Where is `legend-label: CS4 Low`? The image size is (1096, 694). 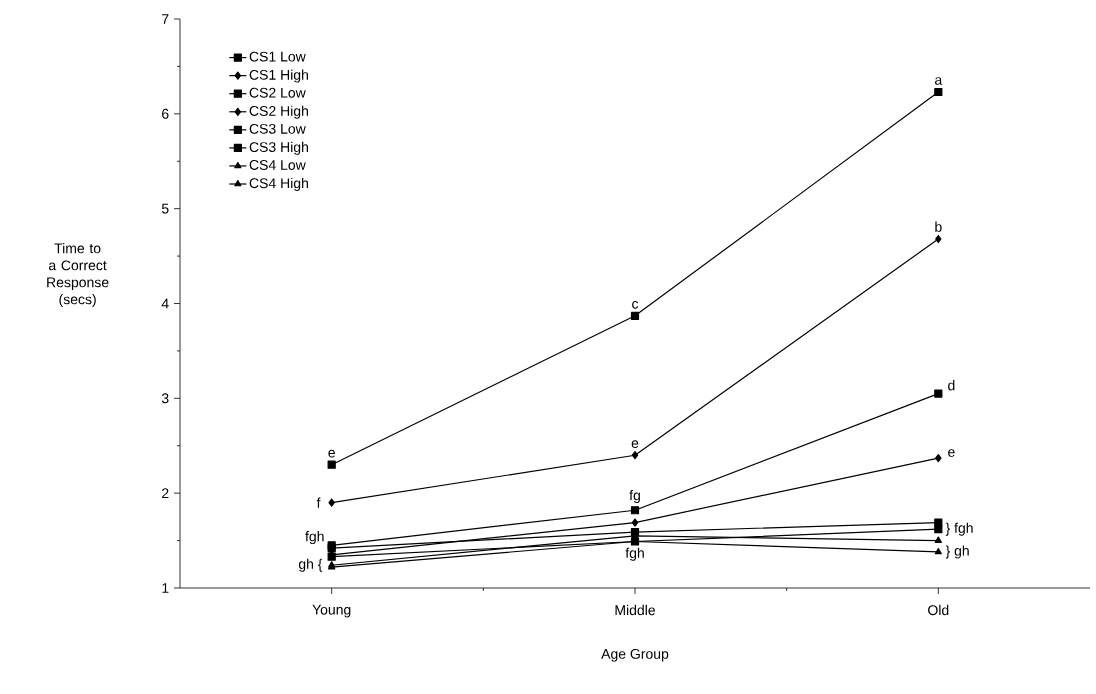
legend-label: CS4 Low is located at coordinates (277, 165).